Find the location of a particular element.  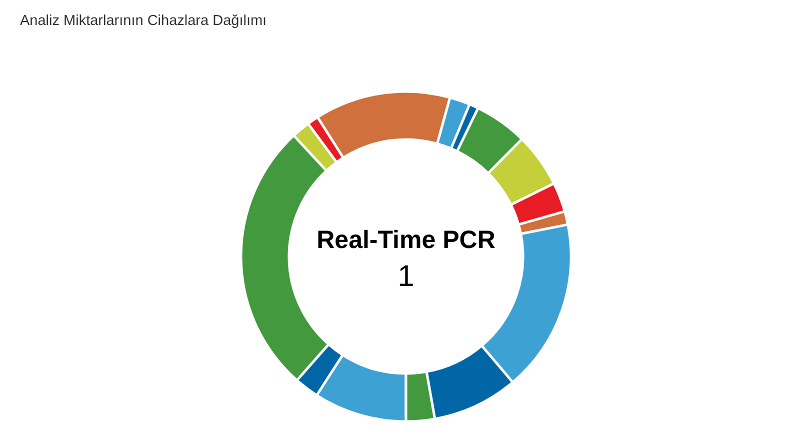

text: 1 is located at coordinates (406, 276).